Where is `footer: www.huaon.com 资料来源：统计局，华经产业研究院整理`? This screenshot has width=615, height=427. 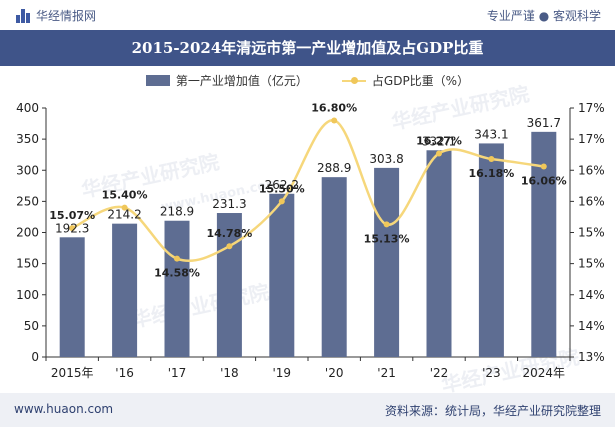 footer: www.huaon.com 资料来源：统计局，华经产业研究院整理 is located at coordinates (307, 410).